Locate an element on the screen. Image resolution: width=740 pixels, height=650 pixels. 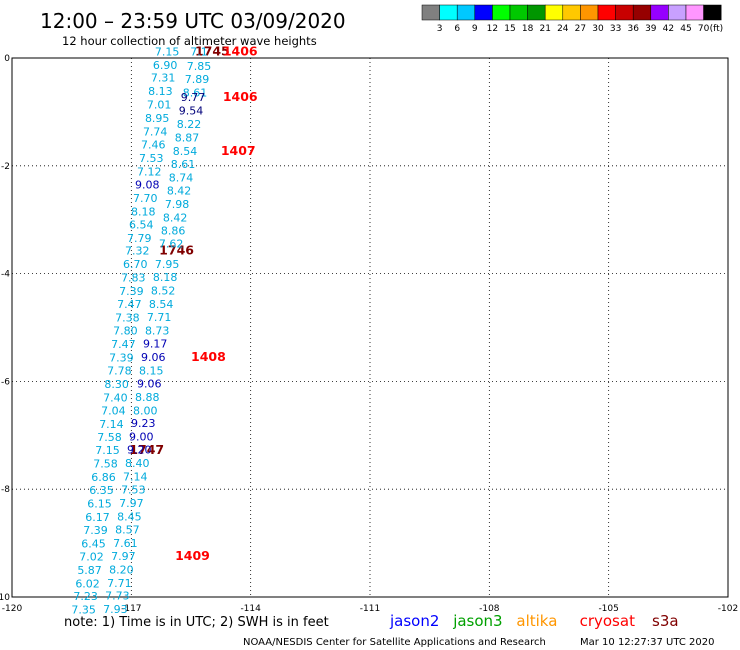
wave-height-value: 7.47 is located at coordinates (123, 344).